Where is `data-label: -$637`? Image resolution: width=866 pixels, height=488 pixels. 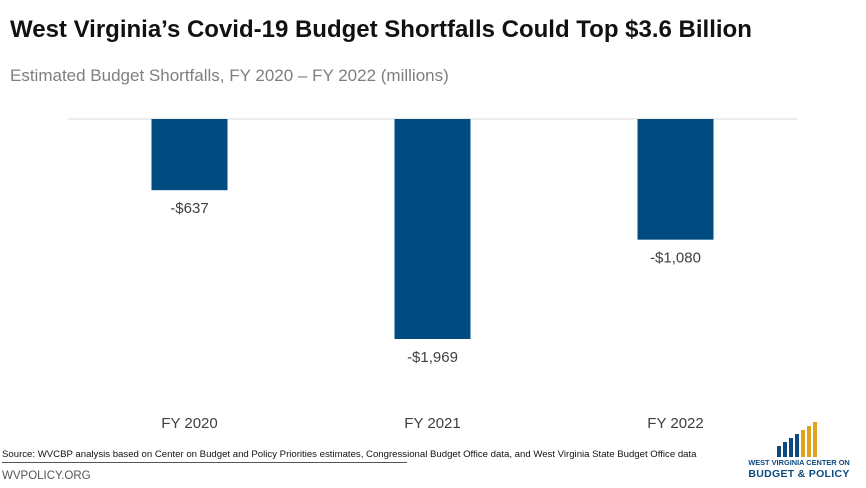
data-label: -$637 is located at coordinates (189, 208).